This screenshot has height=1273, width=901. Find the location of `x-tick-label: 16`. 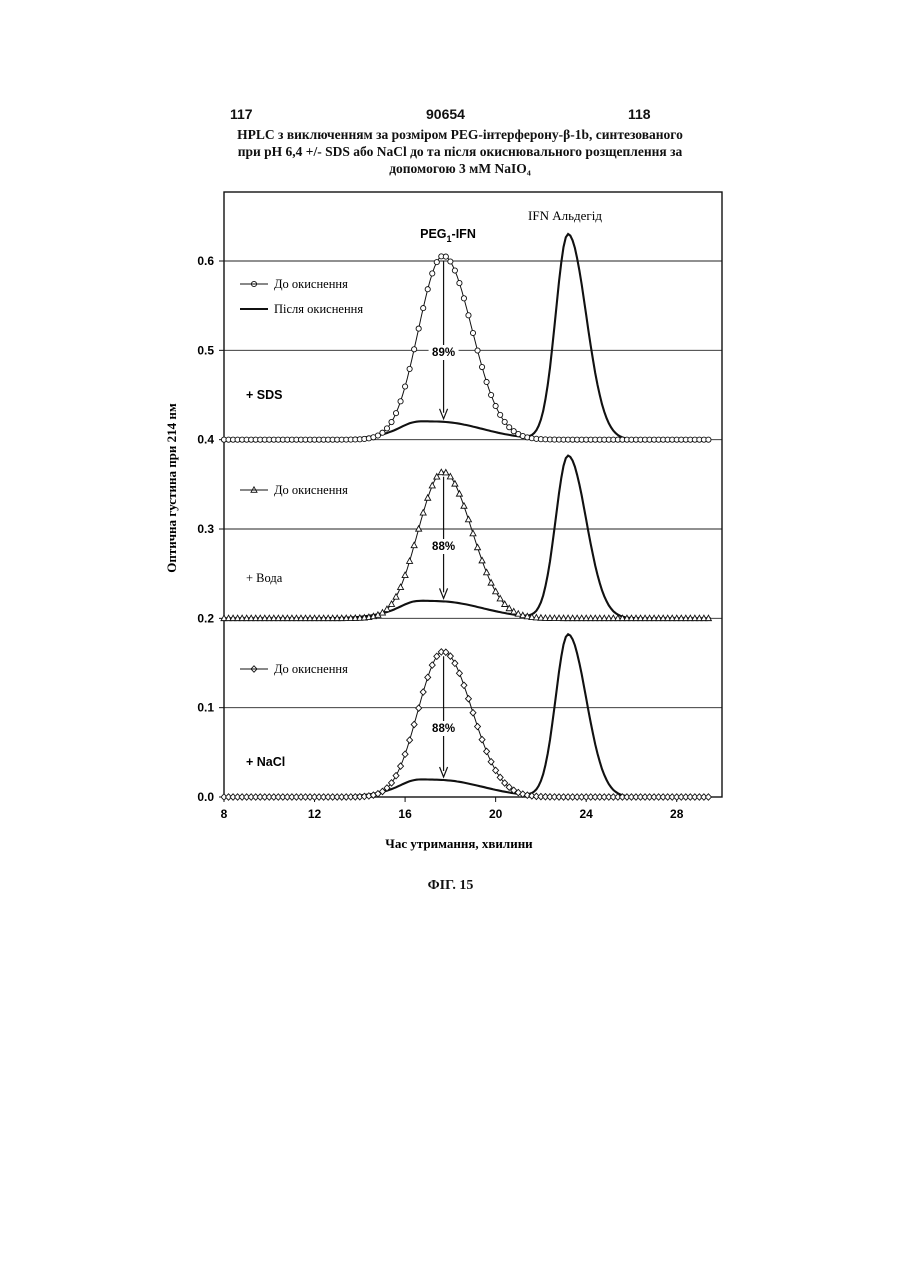

x-tick-label: 16 is located at coordinates (405, 814).